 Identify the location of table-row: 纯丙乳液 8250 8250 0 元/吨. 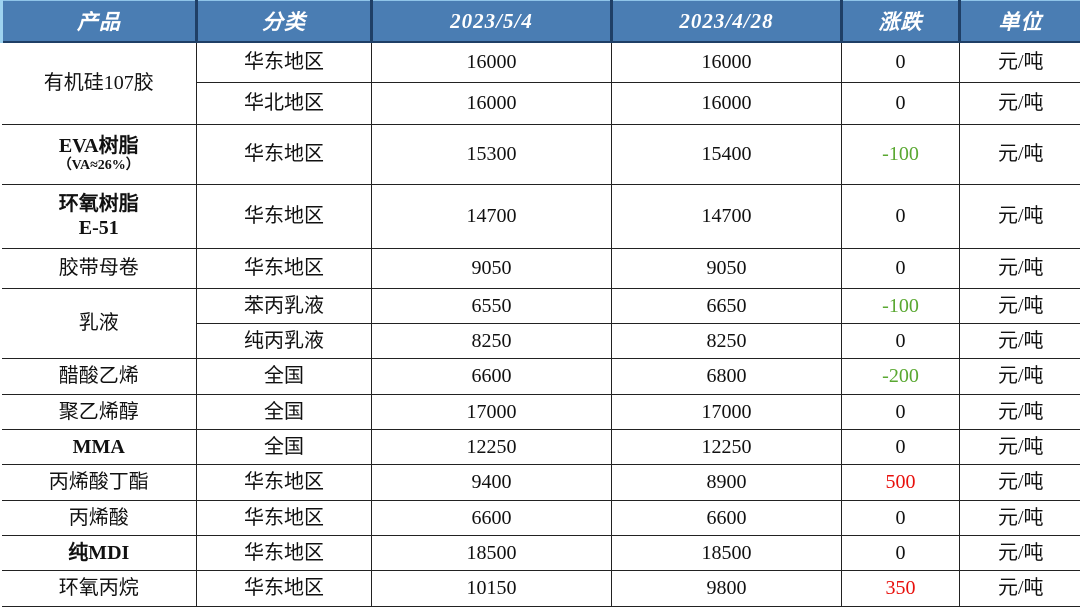
(541, 340).